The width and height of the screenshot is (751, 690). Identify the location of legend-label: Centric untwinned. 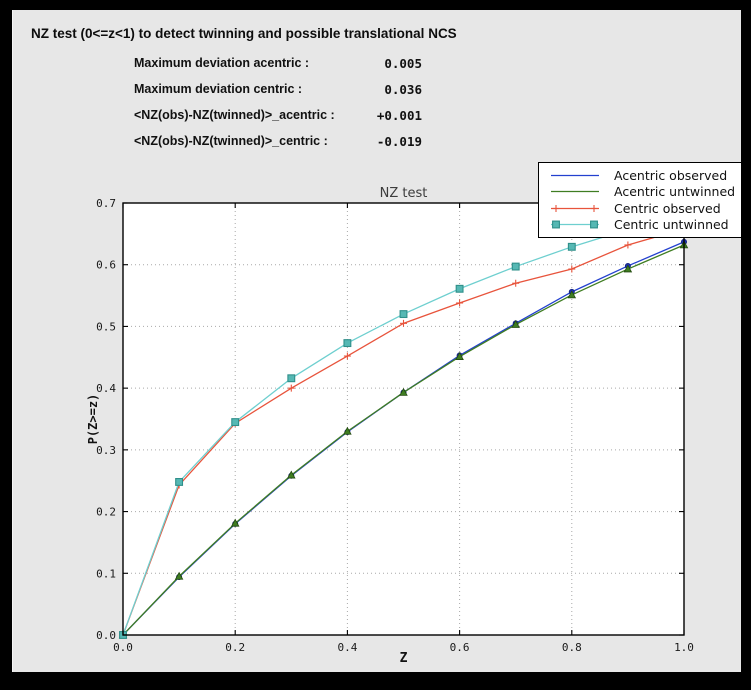
(671, 225).